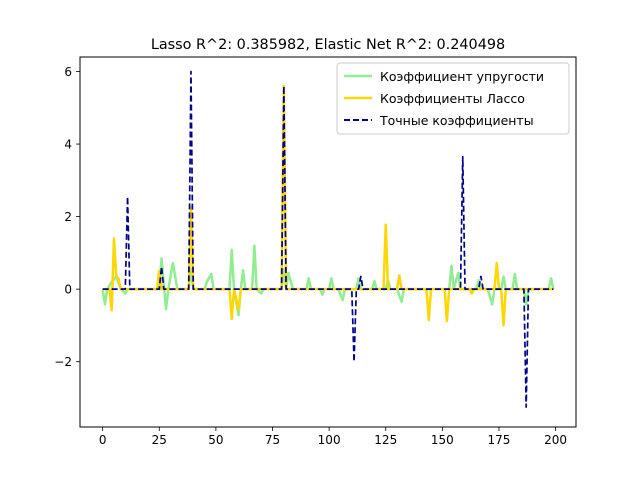 The image size is (640, 480). Describe the element at coordinates (442, 440) in the screenshot. I see `x-tick-label: 150` at that location.